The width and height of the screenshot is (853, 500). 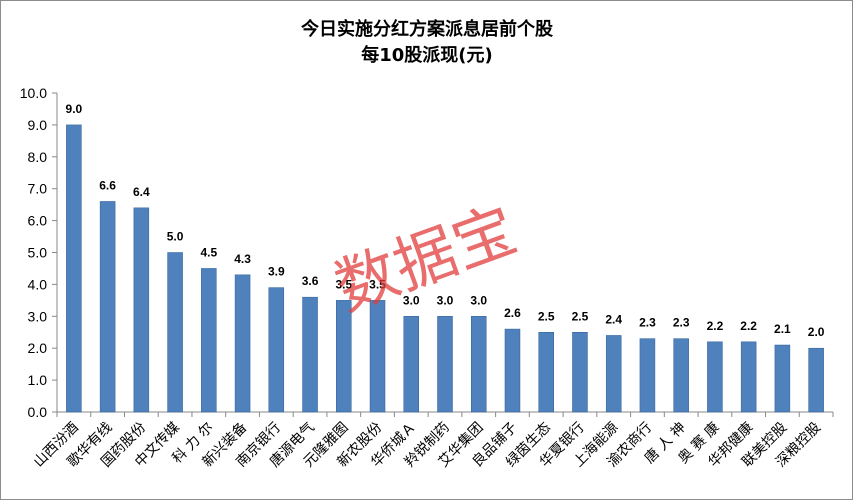 What do you see at coordinates (38, 380) in the screenshot?
I see `y-tick-label: 1.0` at bounding box center [38, 380].